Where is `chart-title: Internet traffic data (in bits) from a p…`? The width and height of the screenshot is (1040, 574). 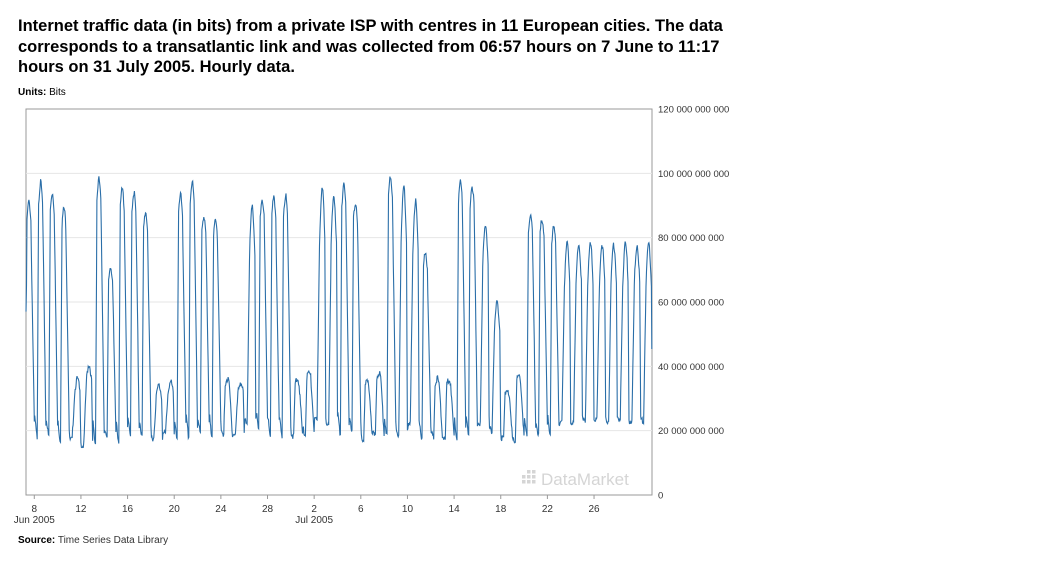 chart-title: Internet traffic data (in bits) from a p… is located at coordinates (370, 46).